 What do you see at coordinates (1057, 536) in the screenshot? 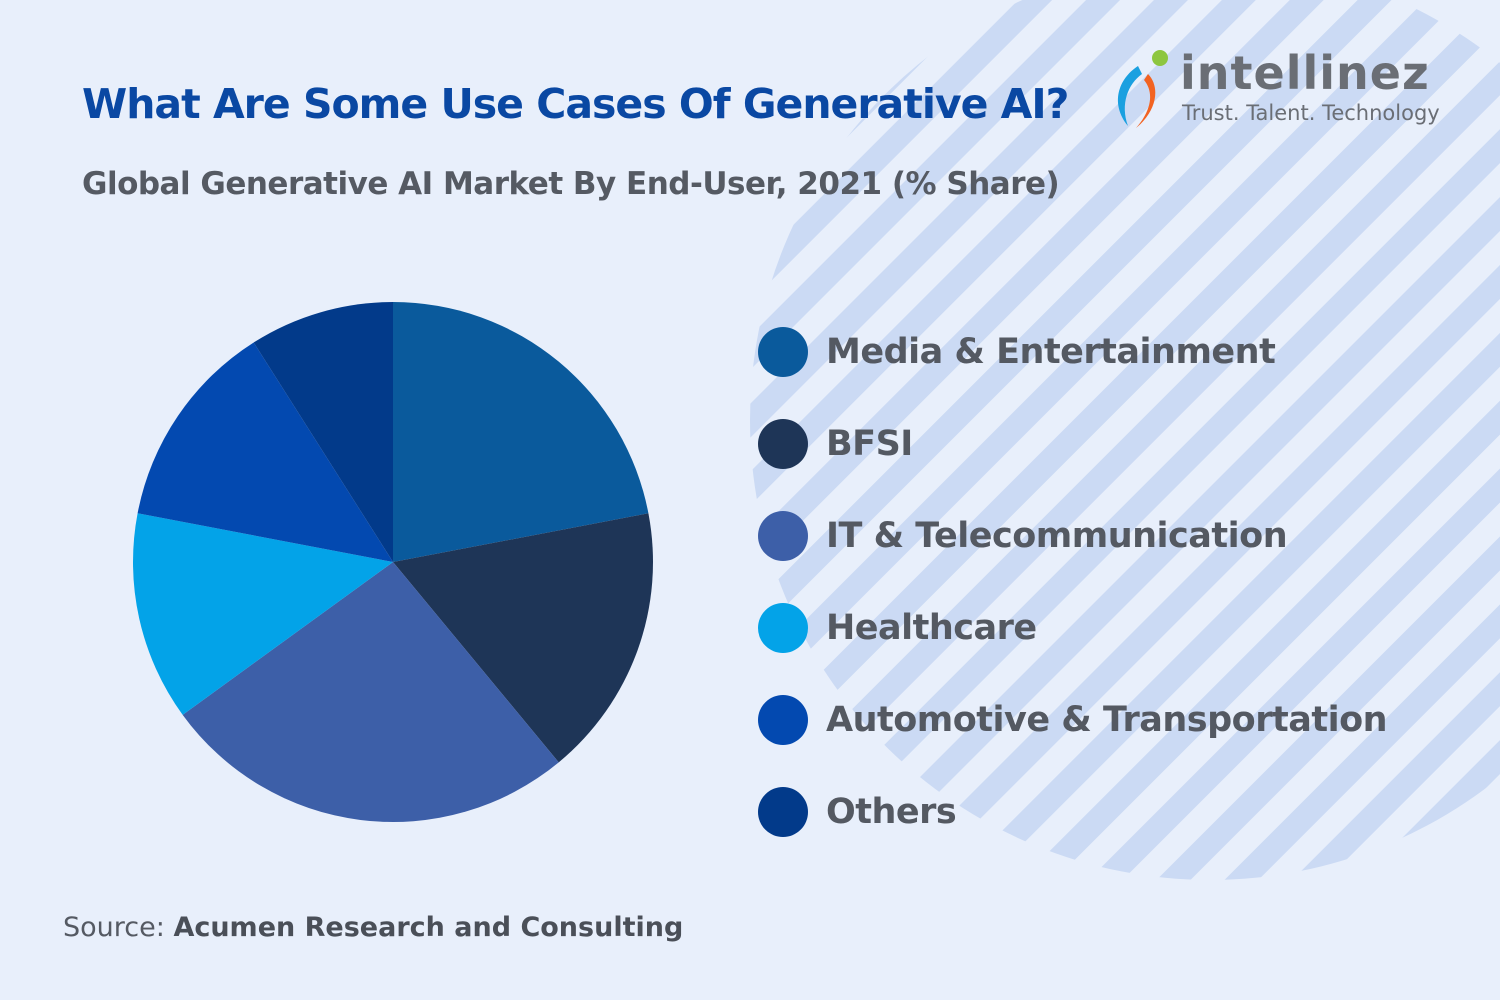
I see `legend-label: IT & Telecommunication` at bounding box center [1057, 536].